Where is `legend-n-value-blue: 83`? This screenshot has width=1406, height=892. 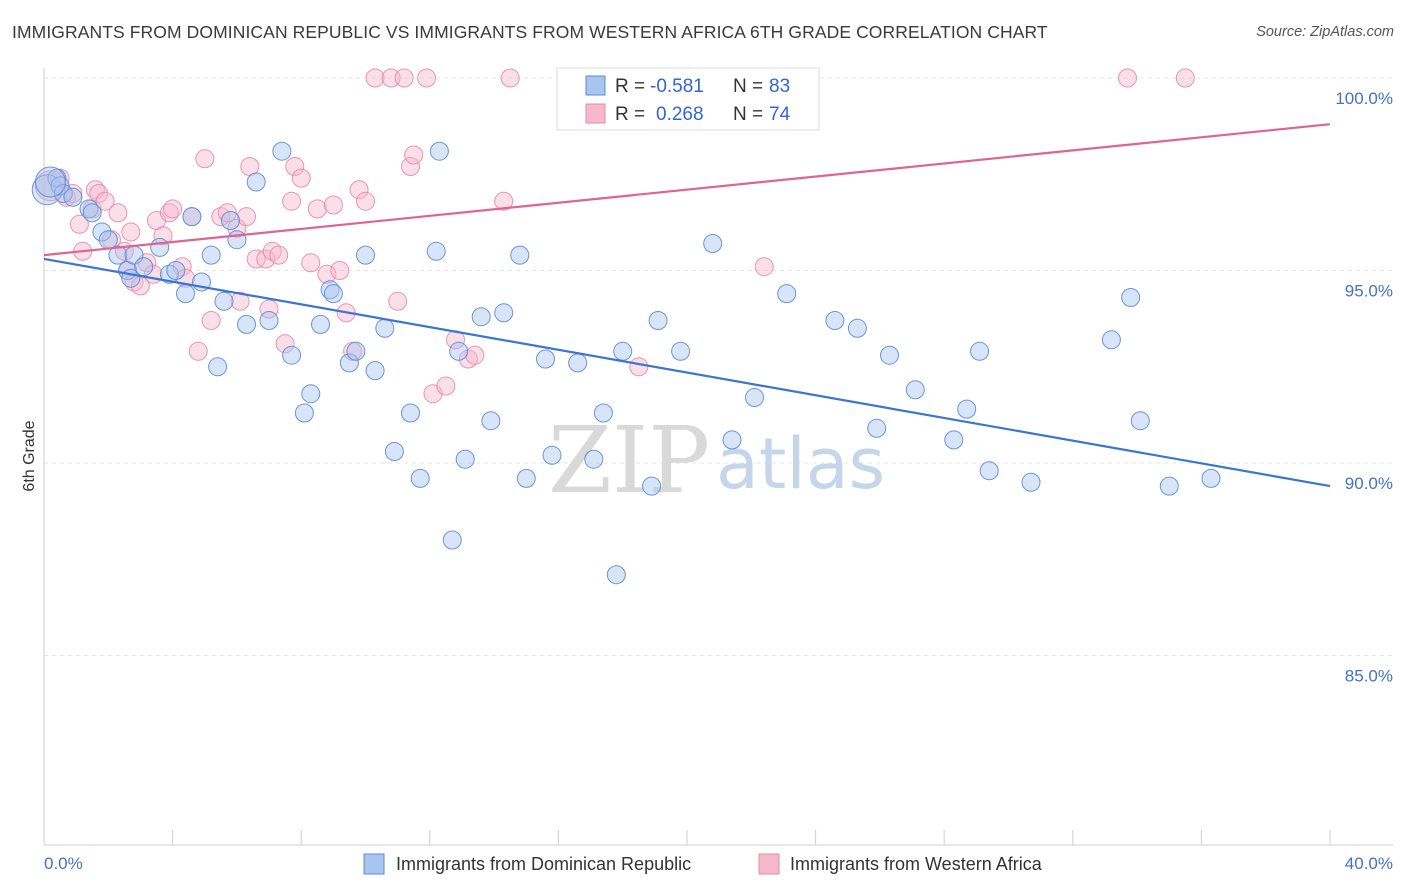 legend-n-value-blue: 83 is located at coordinates (779, 86).